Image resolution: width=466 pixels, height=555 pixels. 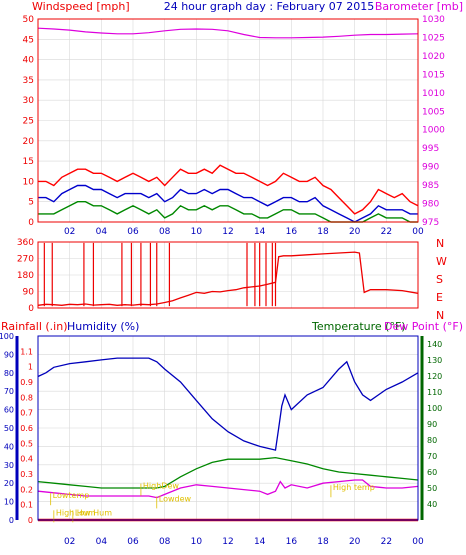 I want to click on temperature-hour-tick-label: 00, so click(x=418, y=542).